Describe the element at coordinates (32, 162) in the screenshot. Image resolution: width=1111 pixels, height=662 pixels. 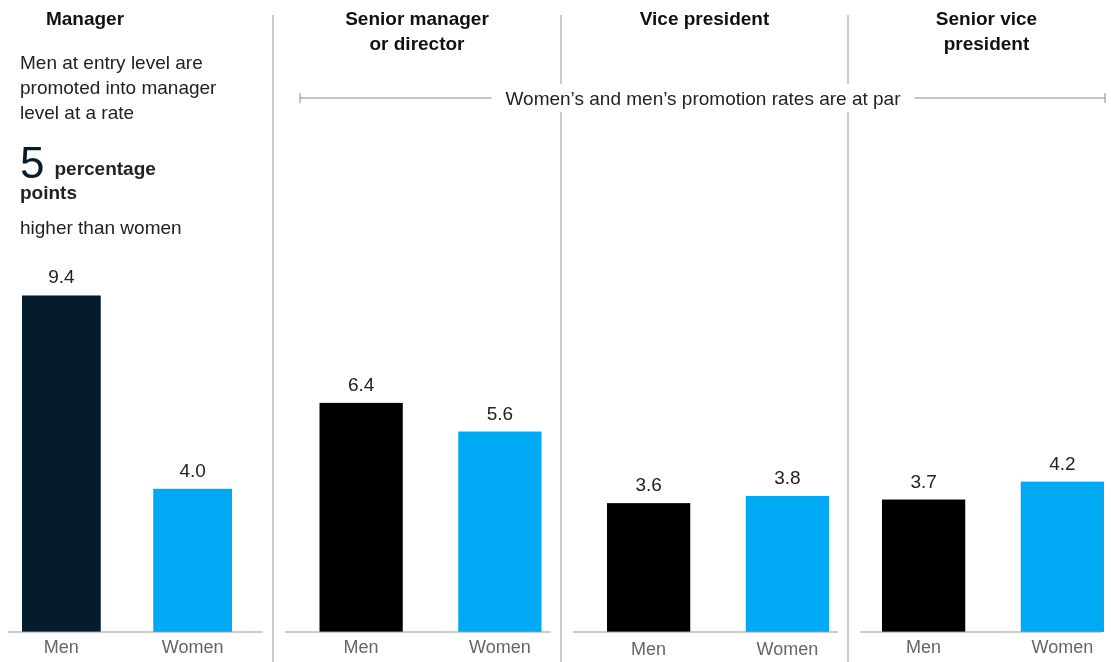
I see `text: 5` at that location.